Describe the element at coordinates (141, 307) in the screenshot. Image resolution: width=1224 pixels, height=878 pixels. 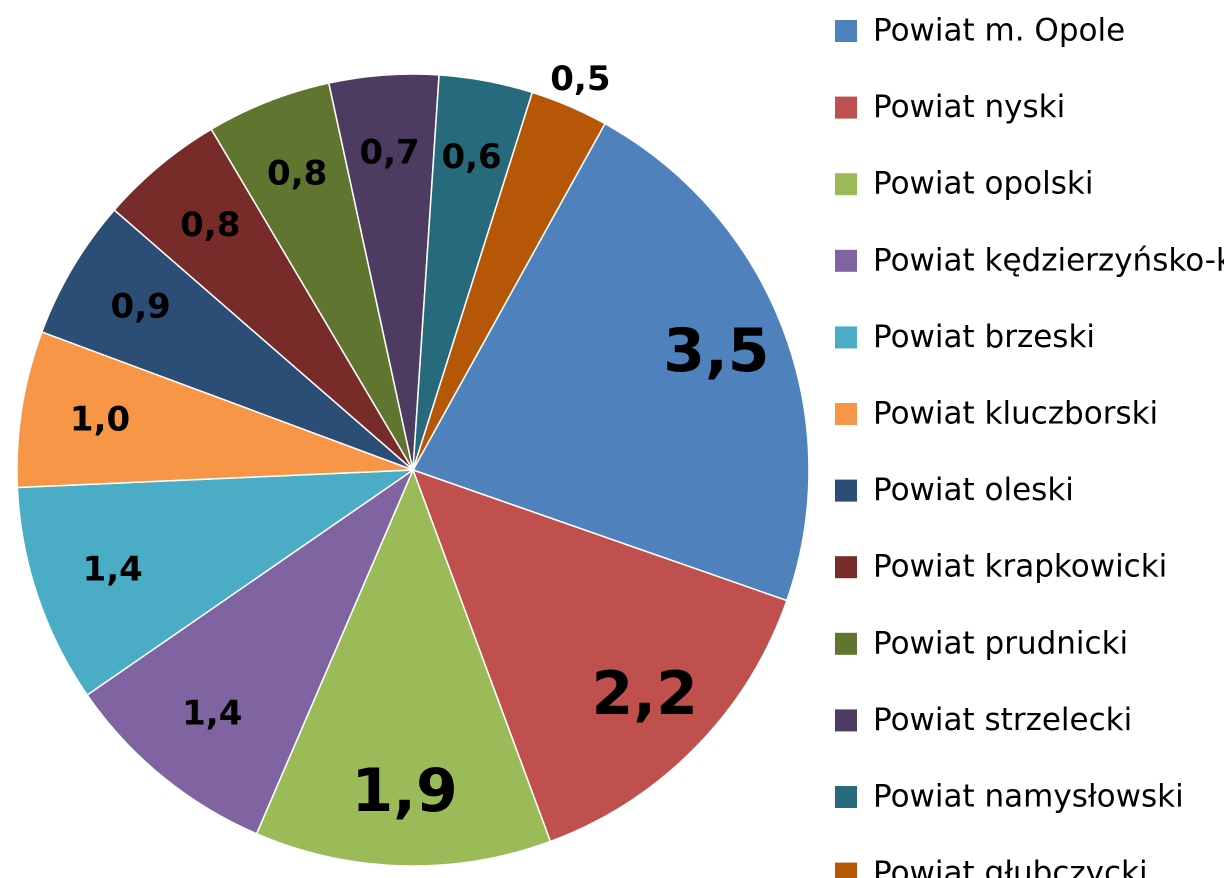
I see `data-label: 0,9` at that location.